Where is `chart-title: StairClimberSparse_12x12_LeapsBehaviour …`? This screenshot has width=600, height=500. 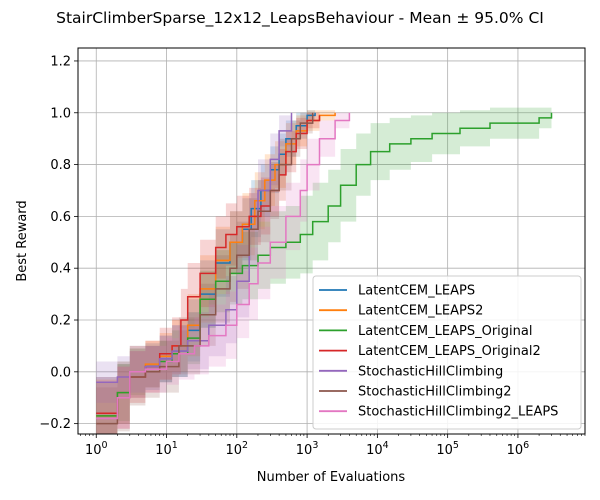
chart-title: StairClimberSparse_12x12_LeapsBehaviour … is located at coordinates (300, 18).